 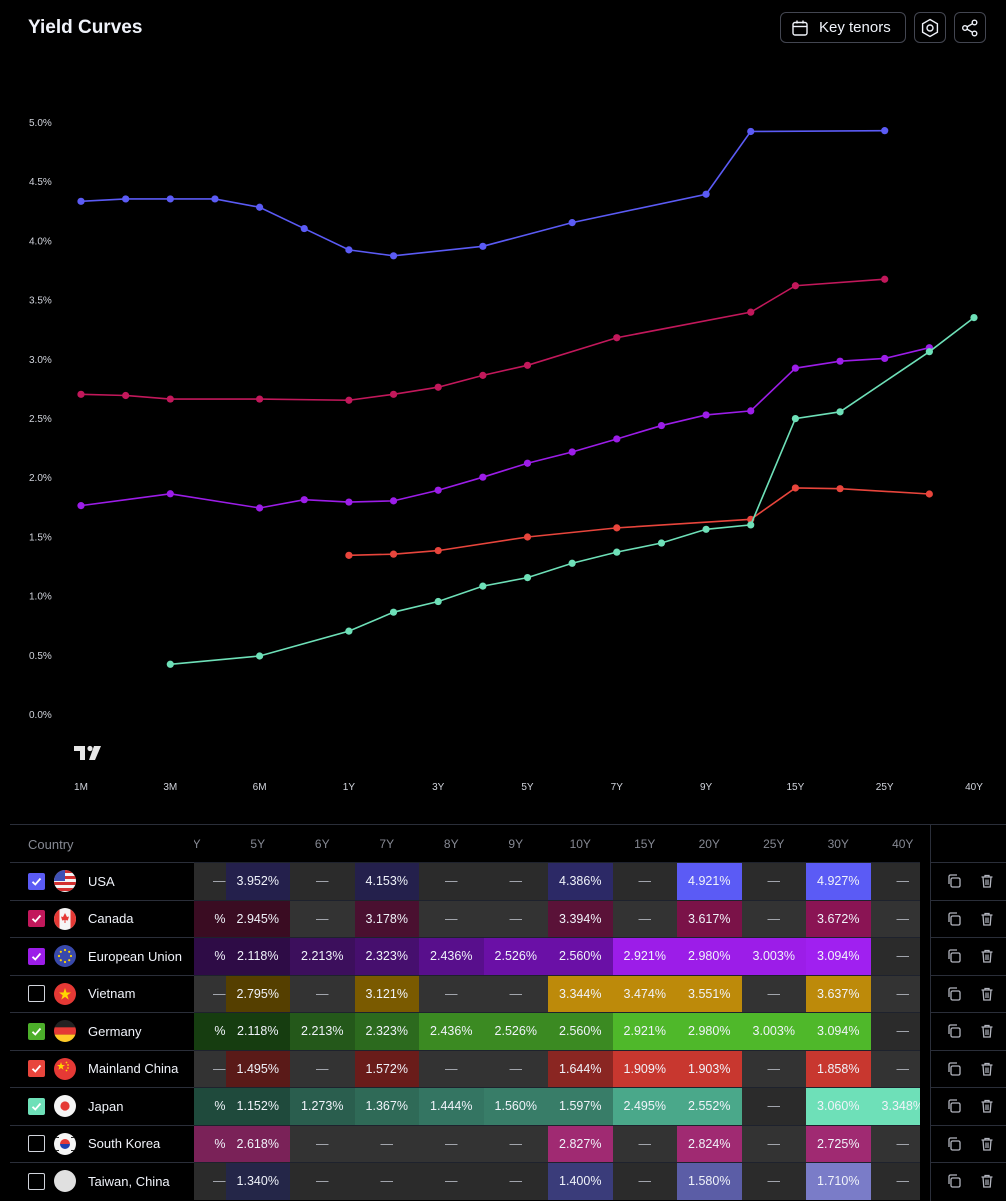 What do you see at coordinates (102, 918) in the screenshot?
I see `country-row: Canada` at bounding box center [102, 918].